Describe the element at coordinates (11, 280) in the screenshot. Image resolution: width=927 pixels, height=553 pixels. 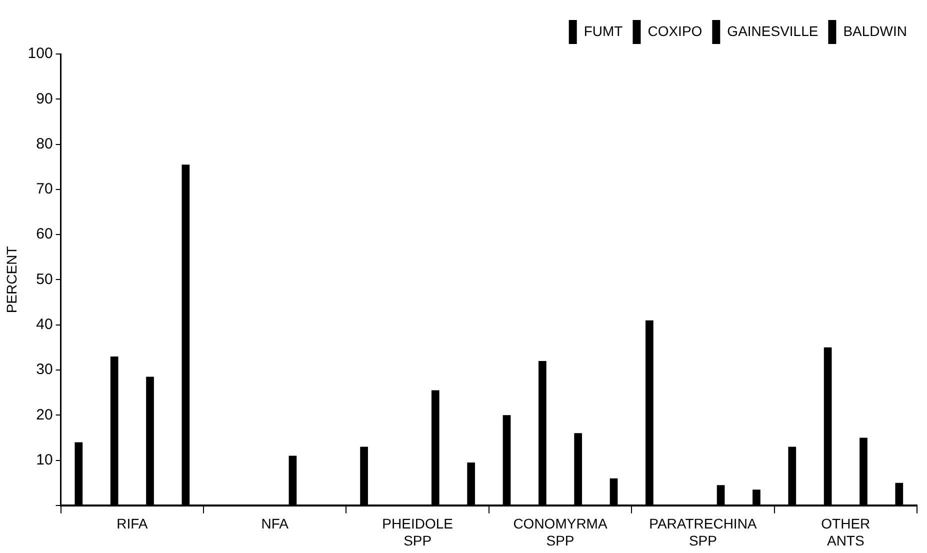
I see `y-axis-title: PERCENT` at that location.